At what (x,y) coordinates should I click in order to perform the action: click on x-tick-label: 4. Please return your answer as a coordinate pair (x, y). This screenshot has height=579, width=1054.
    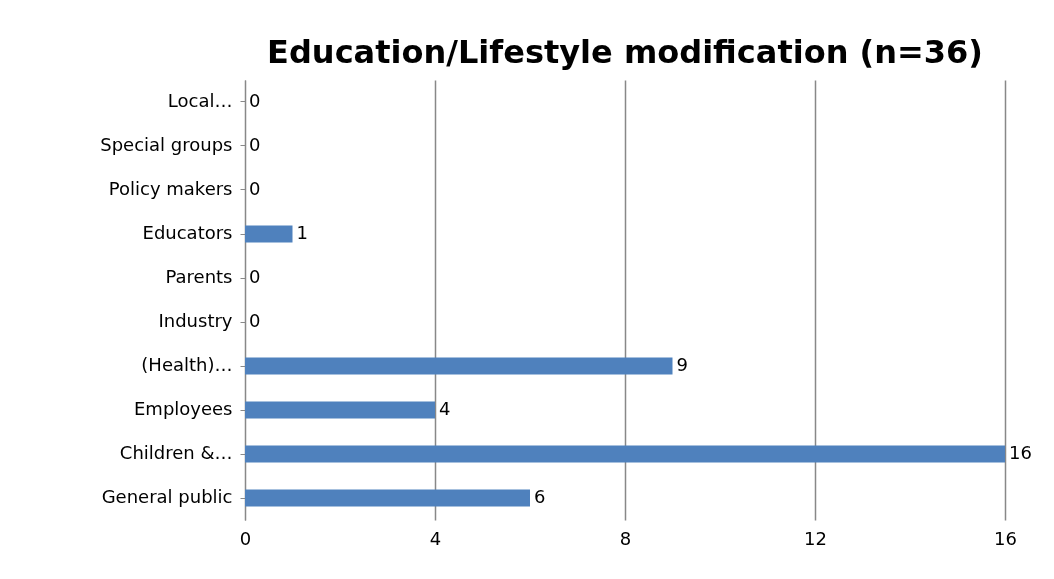
    Looking at the image, I should click on (435, 538).